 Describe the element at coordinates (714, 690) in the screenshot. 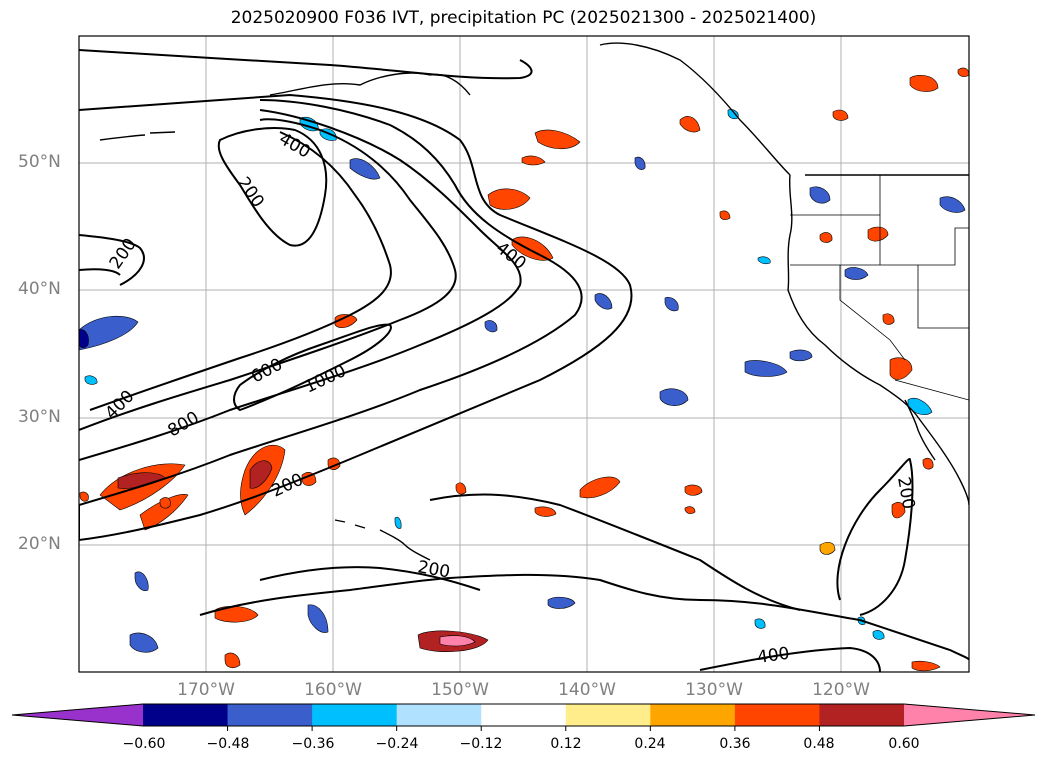

I see `lon-label: 130°W` at that location.